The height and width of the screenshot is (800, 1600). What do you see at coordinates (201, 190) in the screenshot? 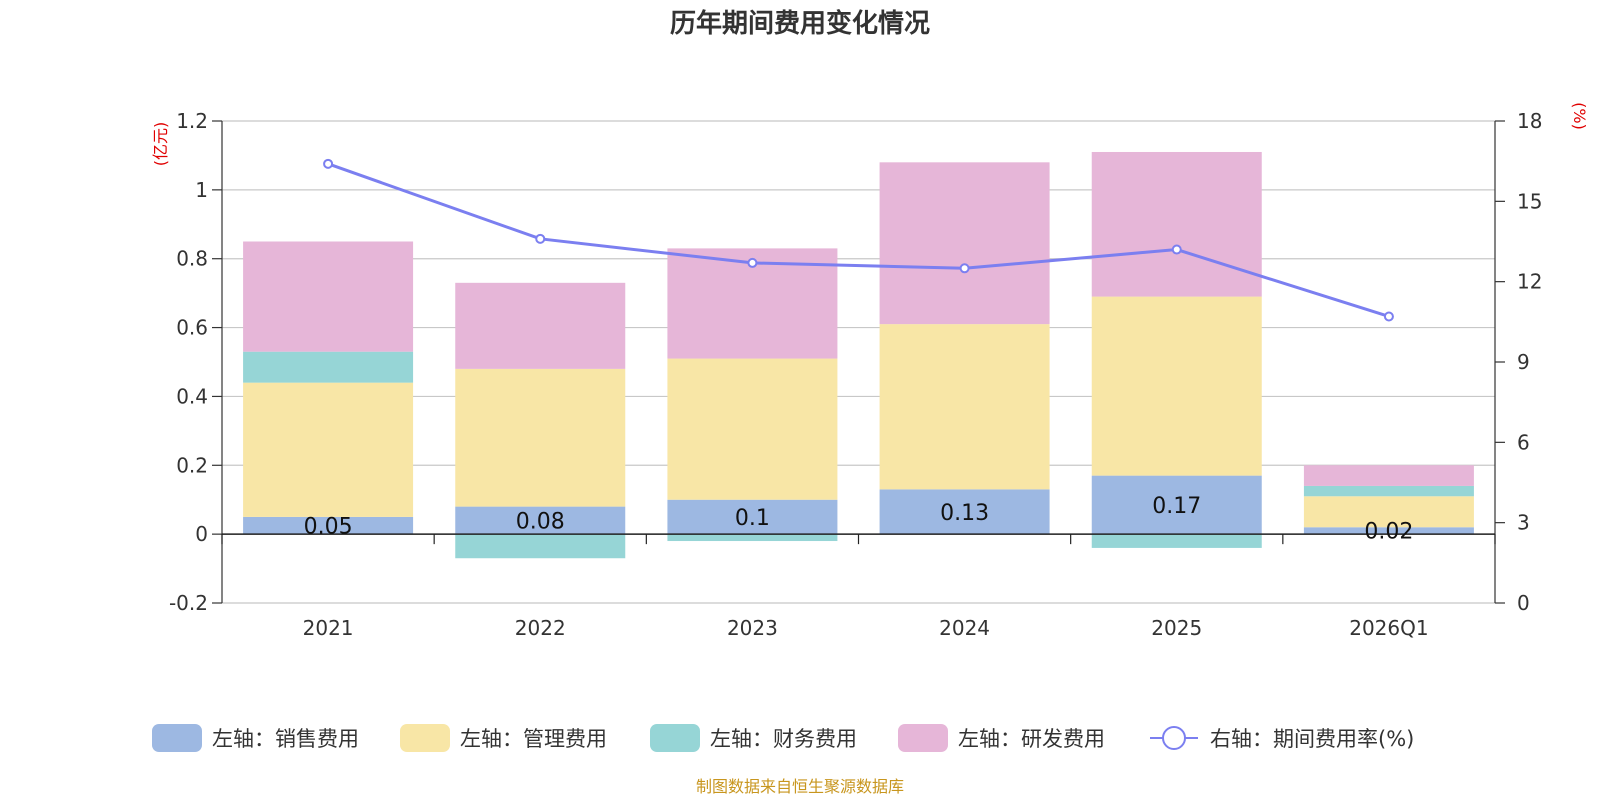
I see `left-axis-tick-label: 1` at bounding box center [201, 190].